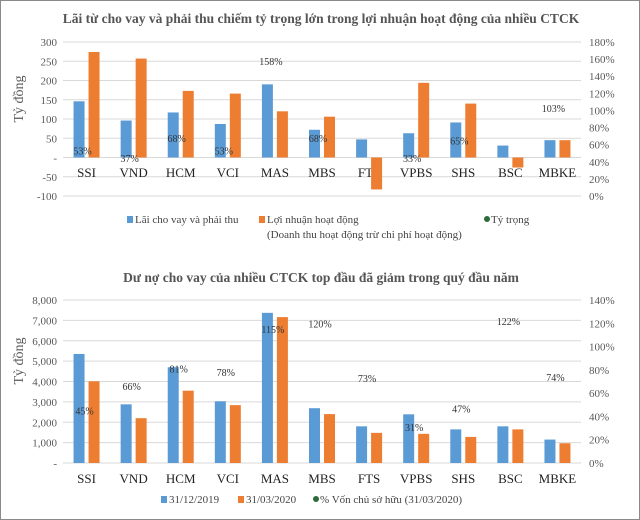 The image size is (640, 520). Describe the element at coordinates (463, 478) in the screenshot. I see `category-label: SHS` at that location.